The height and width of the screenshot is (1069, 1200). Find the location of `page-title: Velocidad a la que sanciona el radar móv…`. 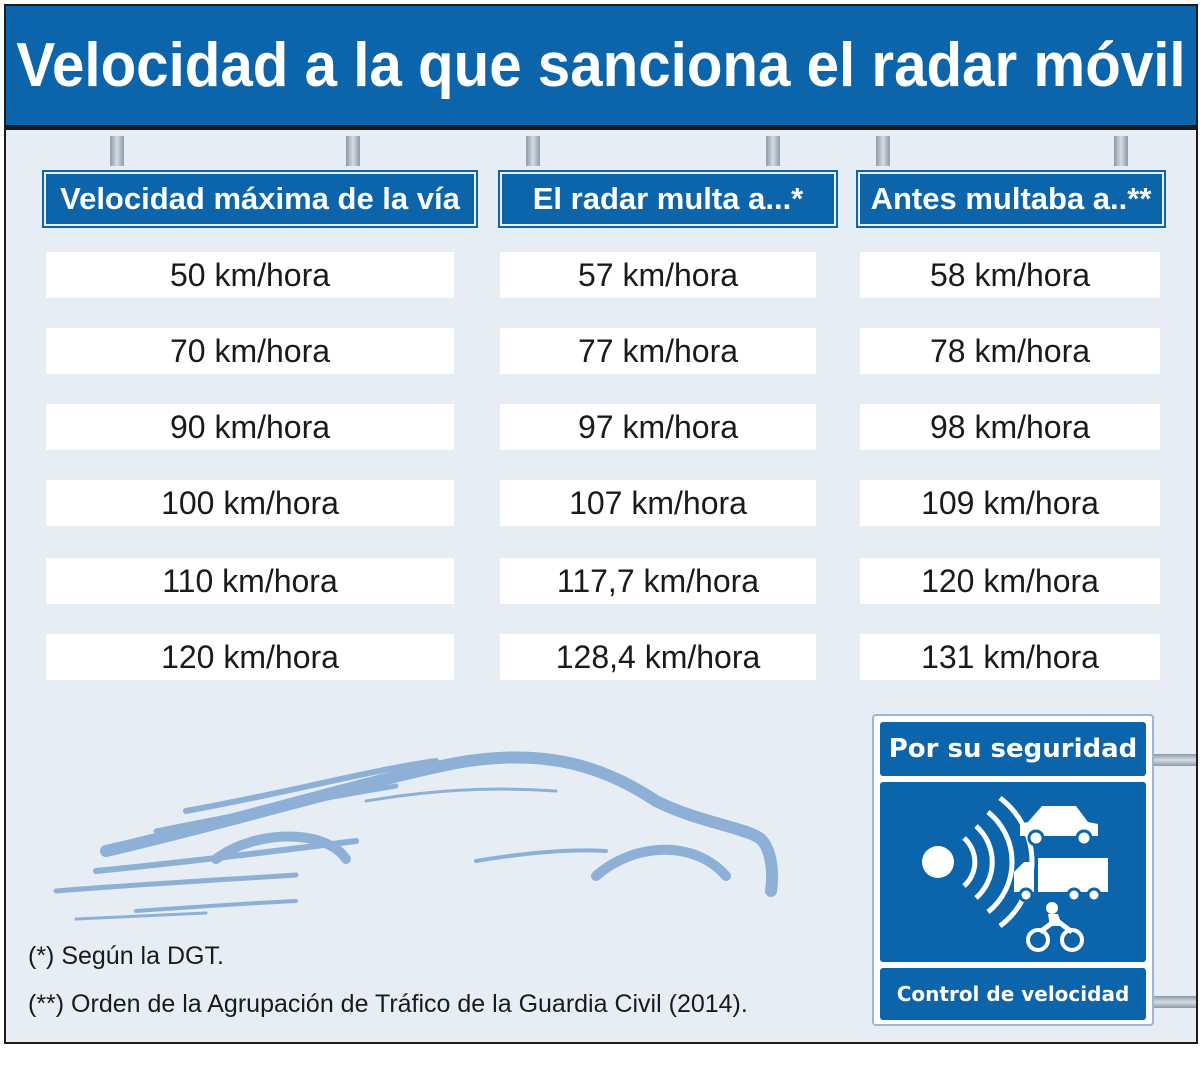

page-title: Velocidad a la que sanciona el radar móv… is located at coordinates (601, 65).